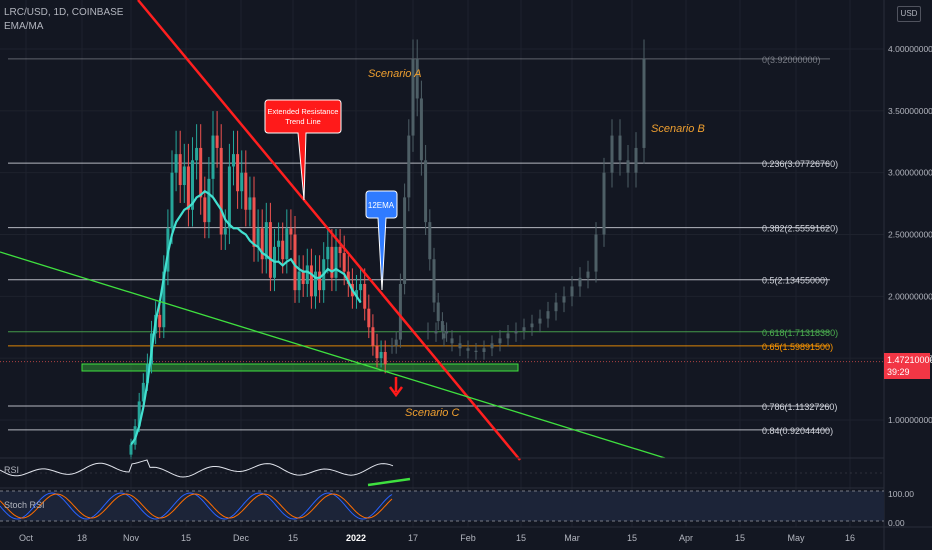  Describe the element at coordinates (800, 229) in the screenshot. I see `fib-label-0.382: 0.382(2.55591620)` at that location.